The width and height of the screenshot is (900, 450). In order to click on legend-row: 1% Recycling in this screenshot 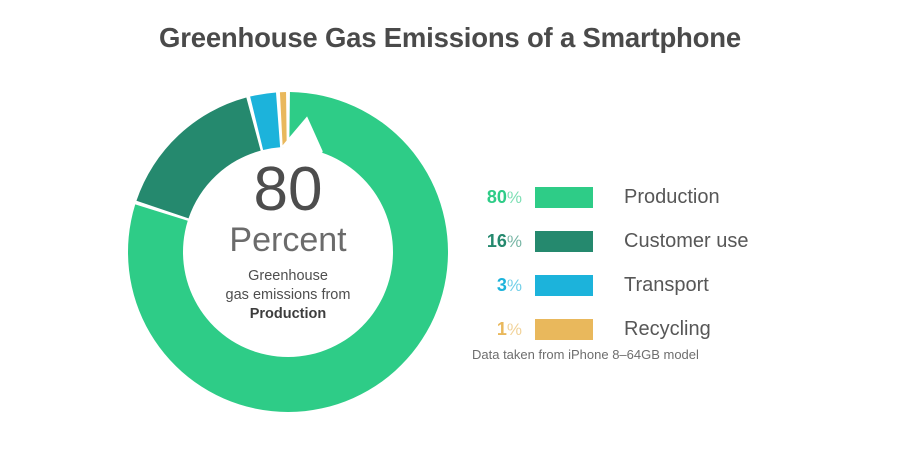, I will do `click(635, 329)`.